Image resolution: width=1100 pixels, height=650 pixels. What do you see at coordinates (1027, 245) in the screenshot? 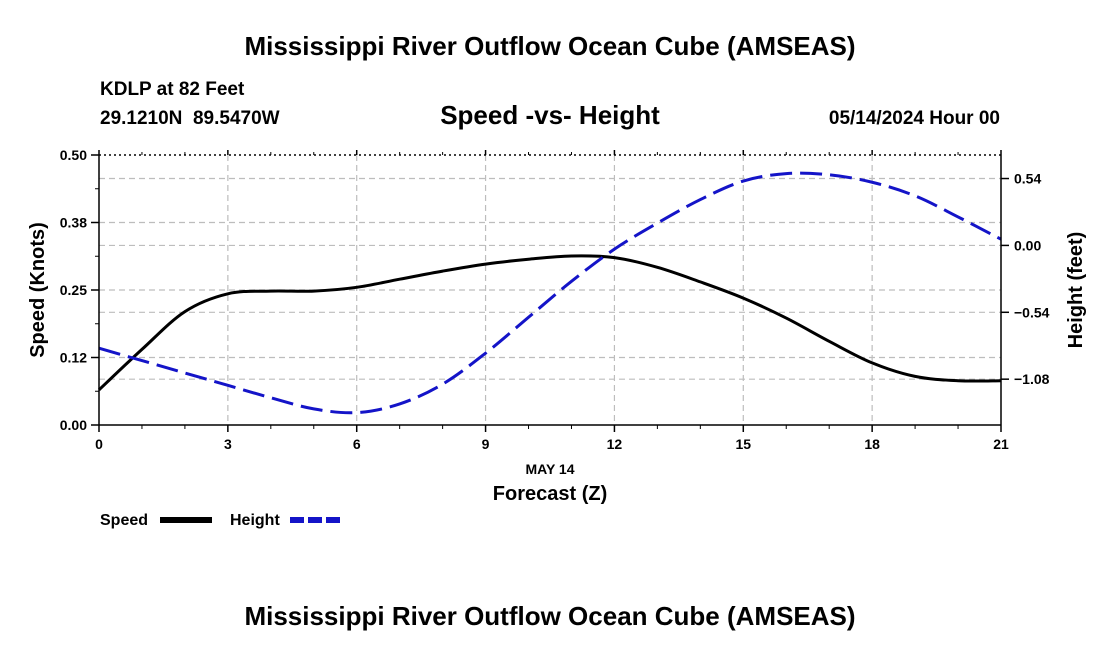
I see `y-right-tick-label-1: 0.00` at bounding box center [1027, 245].